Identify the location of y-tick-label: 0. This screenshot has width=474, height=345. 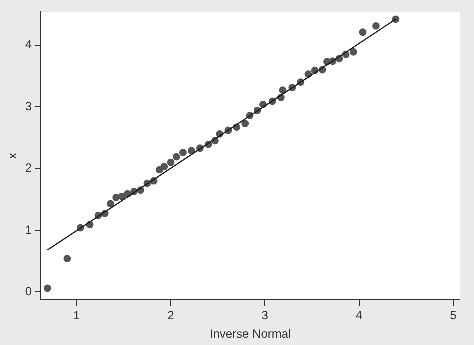
(28, 291).